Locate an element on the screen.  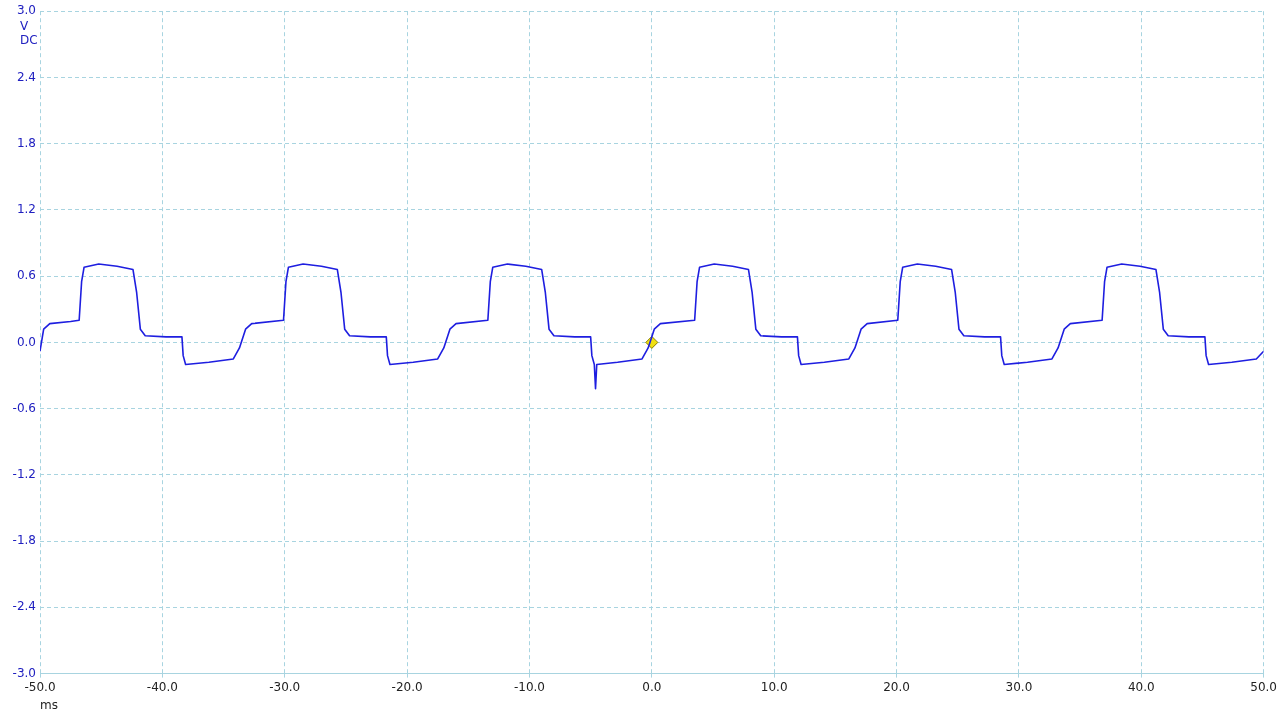
x-tick-label: 20.0 is located at coordinates (896, 686).